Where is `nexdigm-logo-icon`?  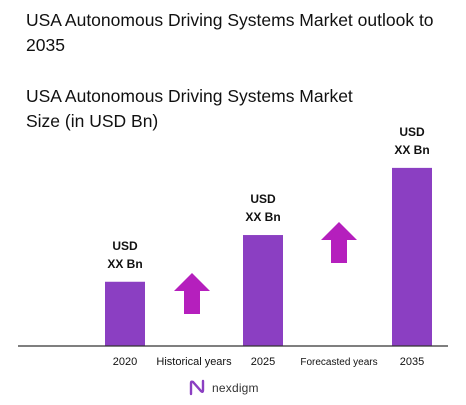
nexdigm-logo-icon is located at coordinates (197, 387).